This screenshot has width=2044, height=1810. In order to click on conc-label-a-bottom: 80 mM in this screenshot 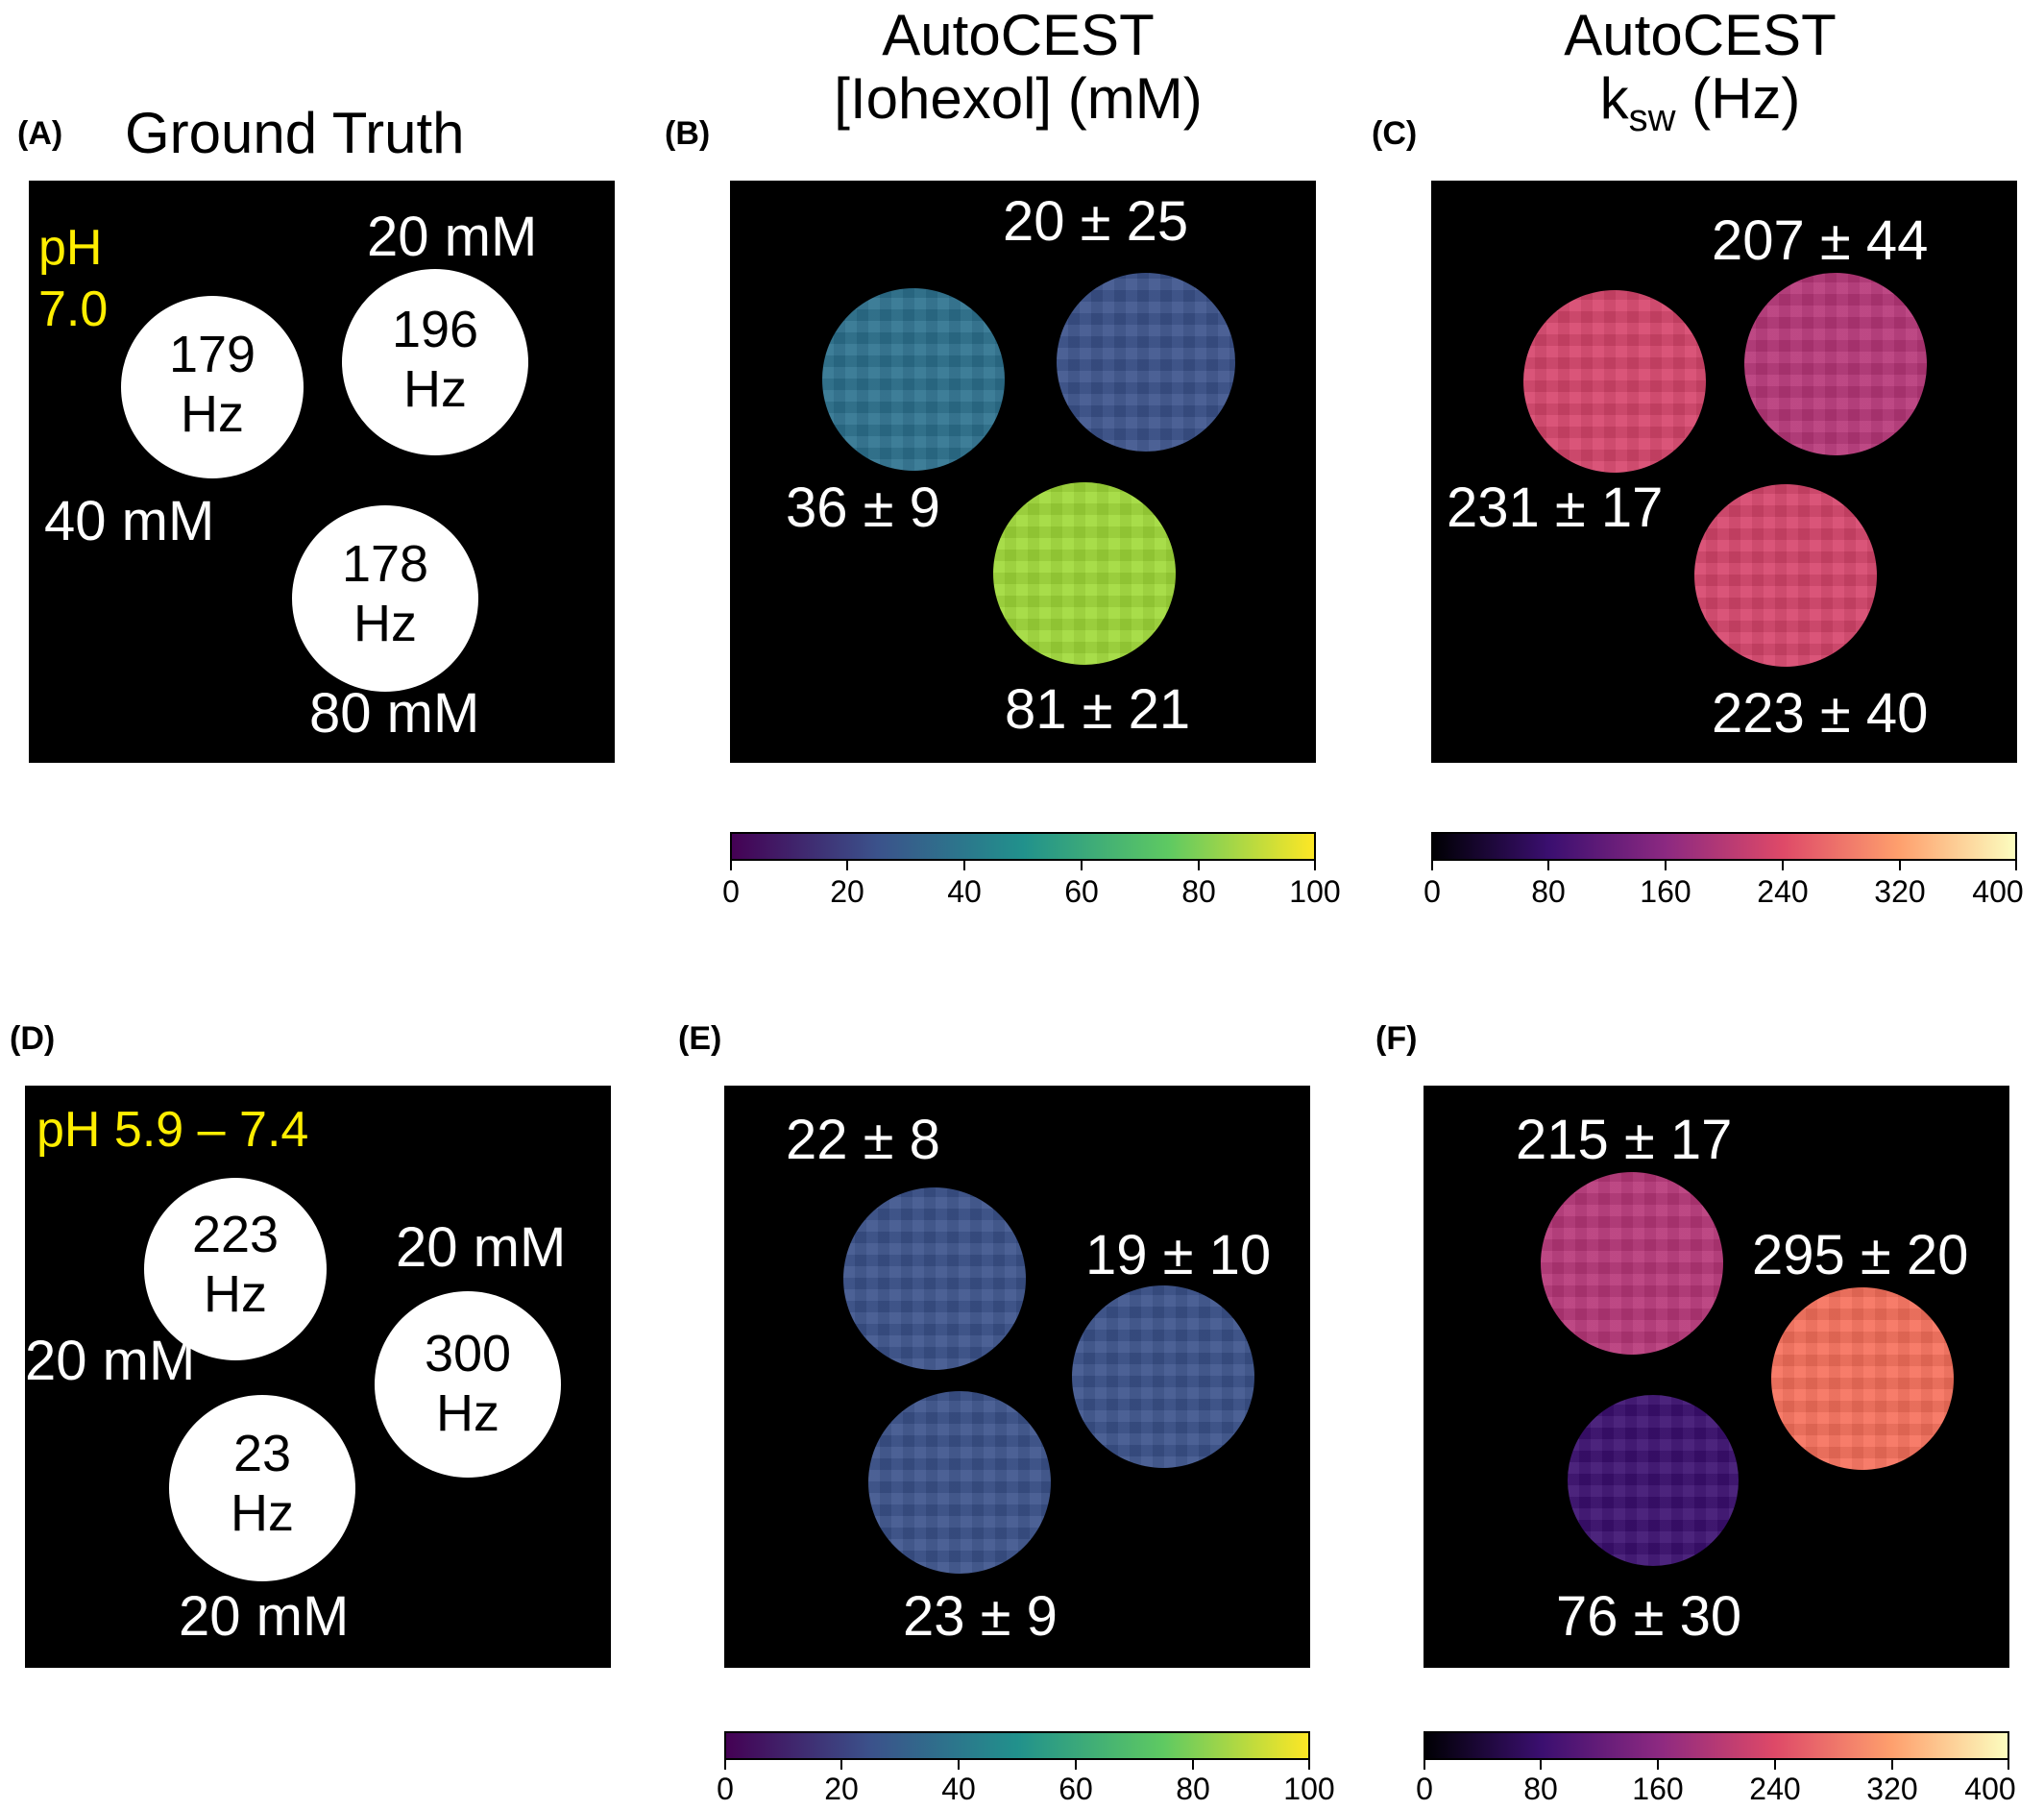, I will do `click(394, 713)`.